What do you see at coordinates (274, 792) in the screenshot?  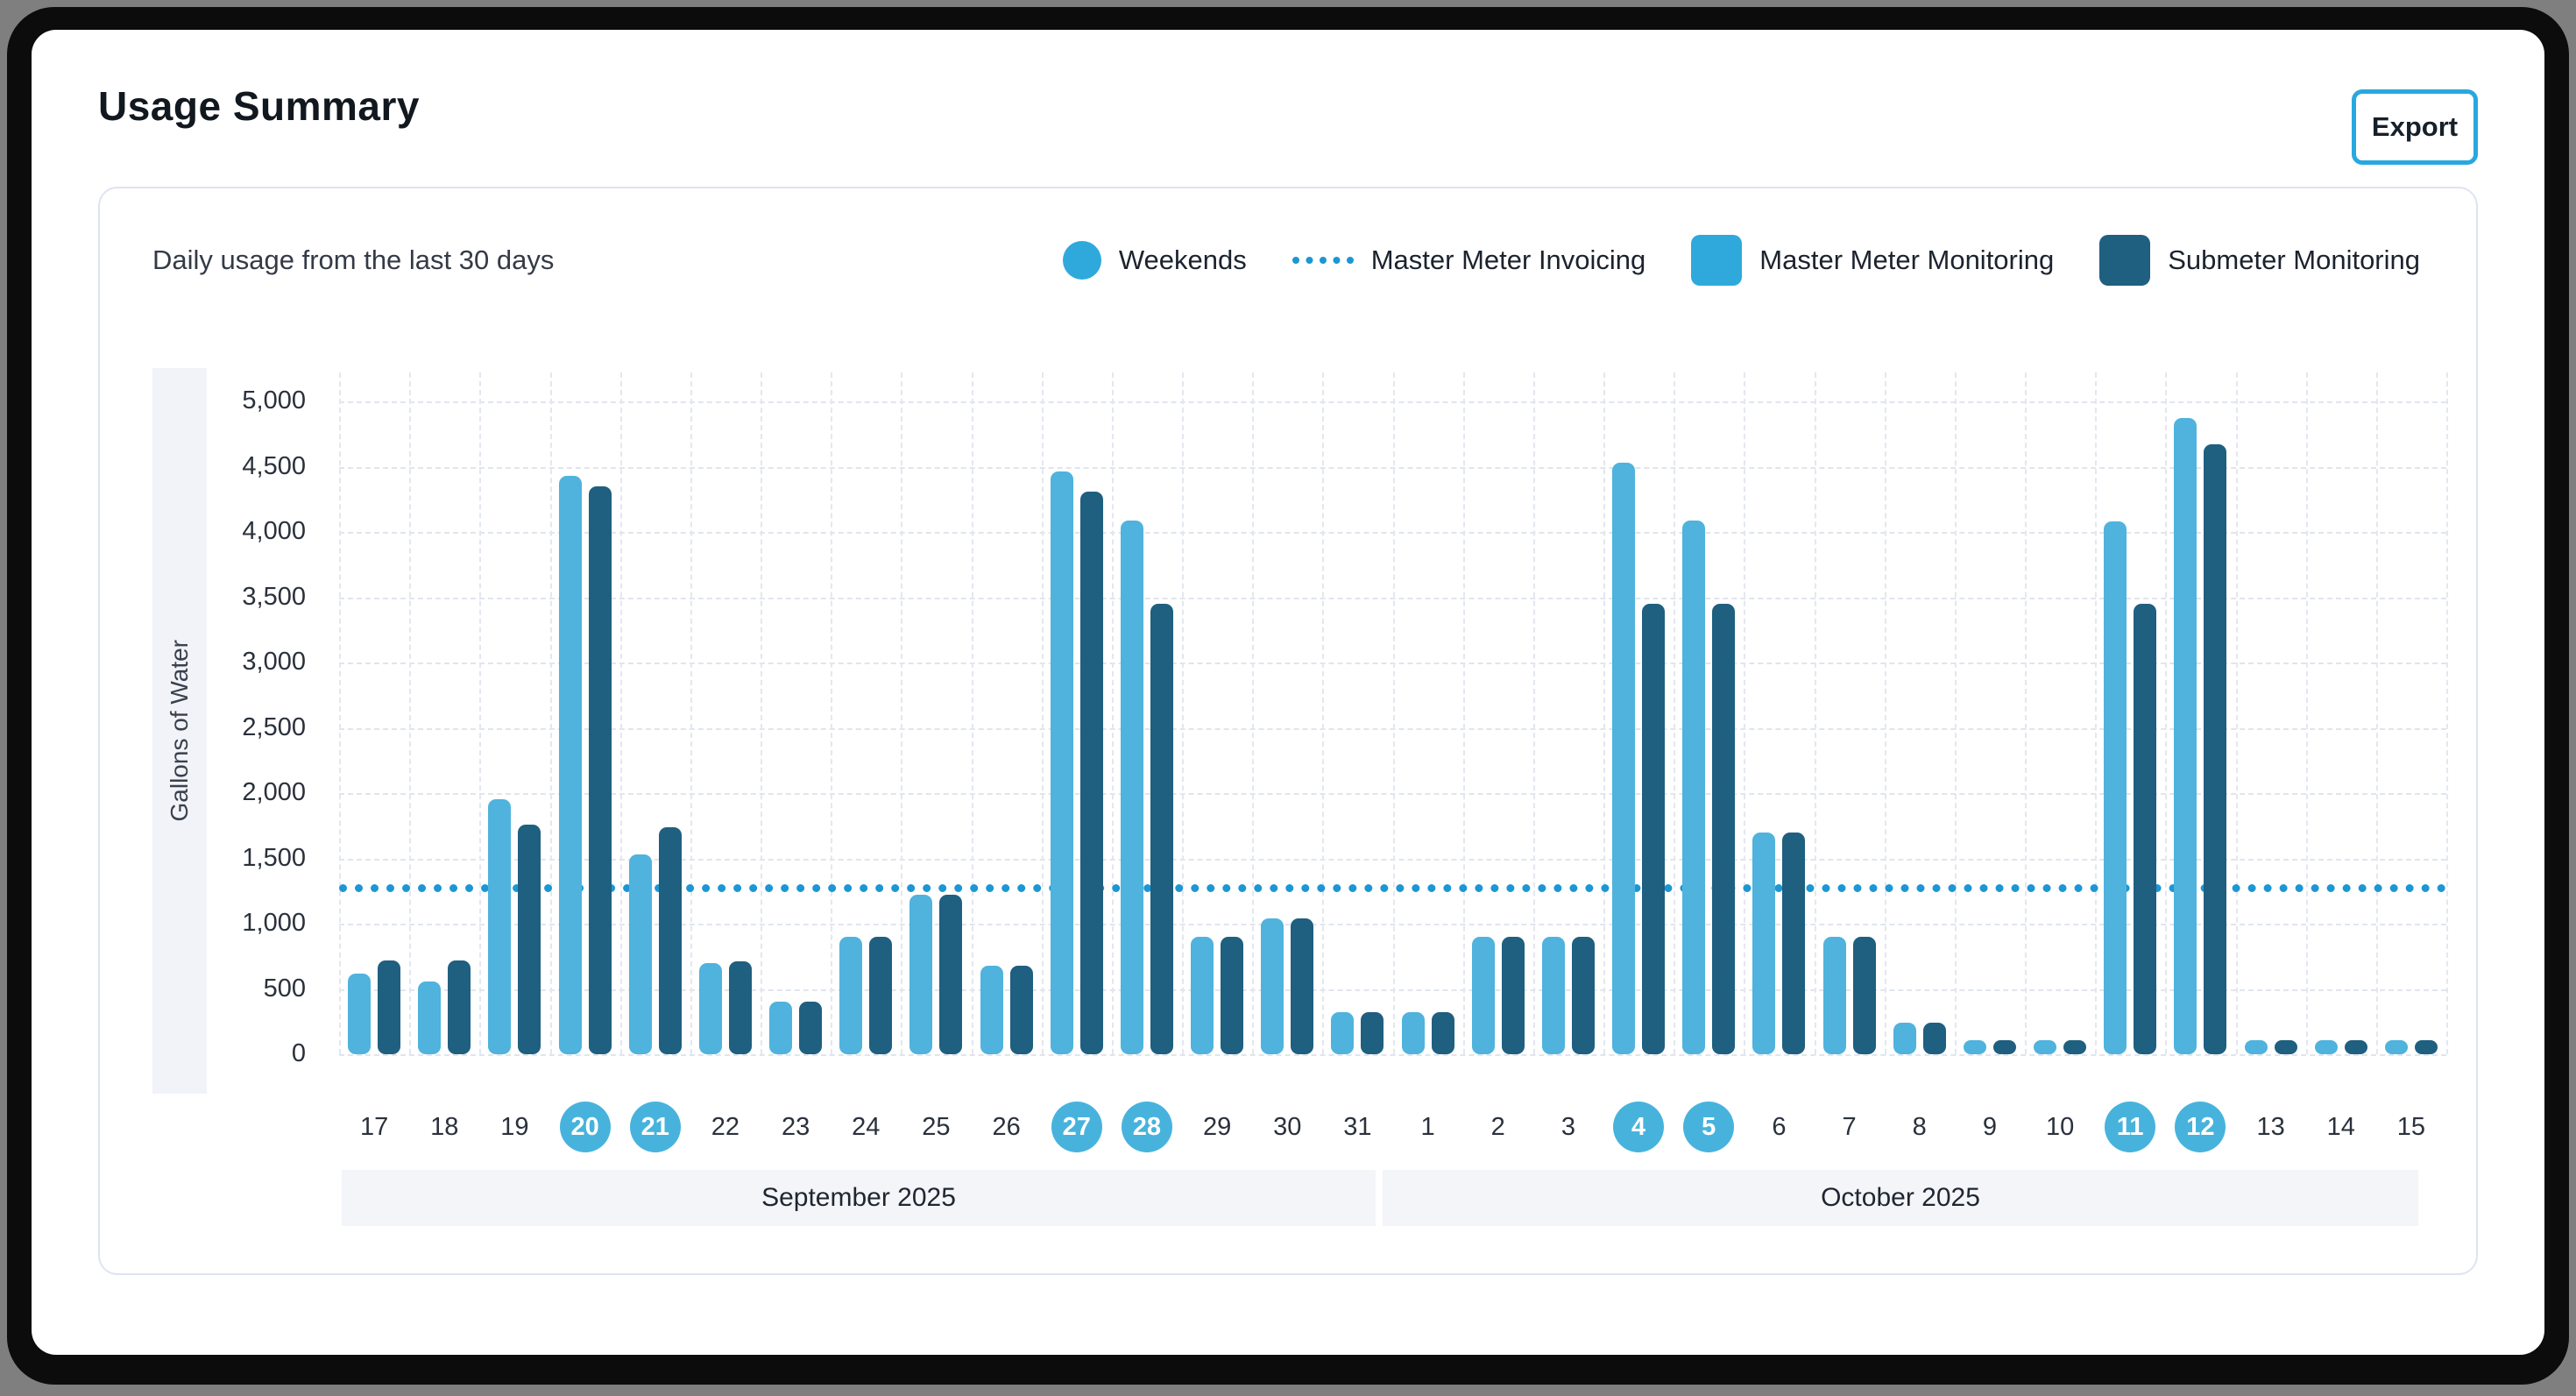 I see `y-tick-label: 2,000` at bounding box center [274, 792].